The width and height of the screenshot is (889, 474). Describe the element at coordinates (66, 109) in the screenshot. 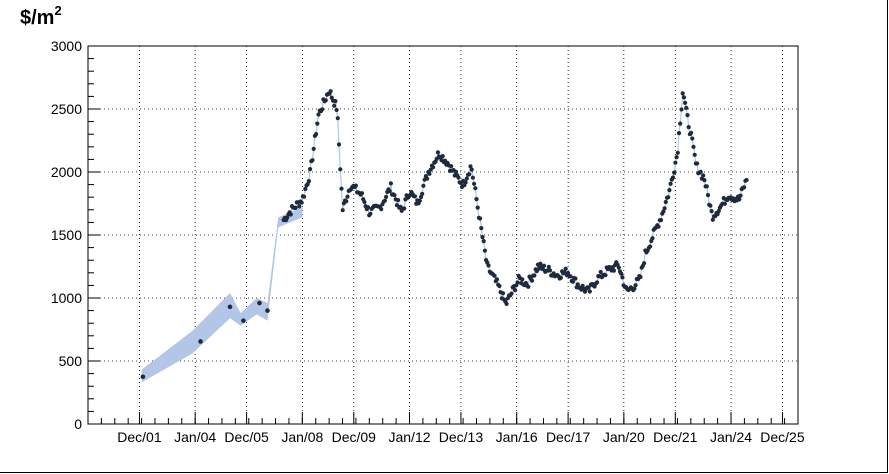

I see `y-tick-label: 2500` at that location.